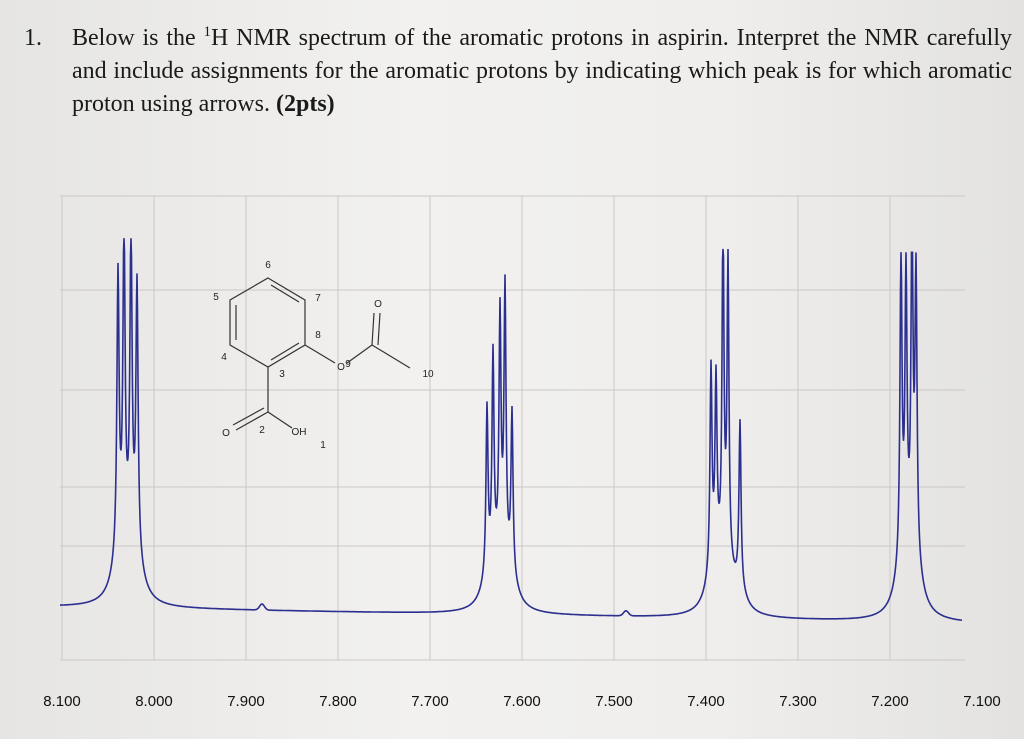 Image resolution: width=1024 pixels, height=739 pixels. Describe the element at coordinates (982, 701) in the screenshot. I see `x-tick-label: 7.100` at that location.